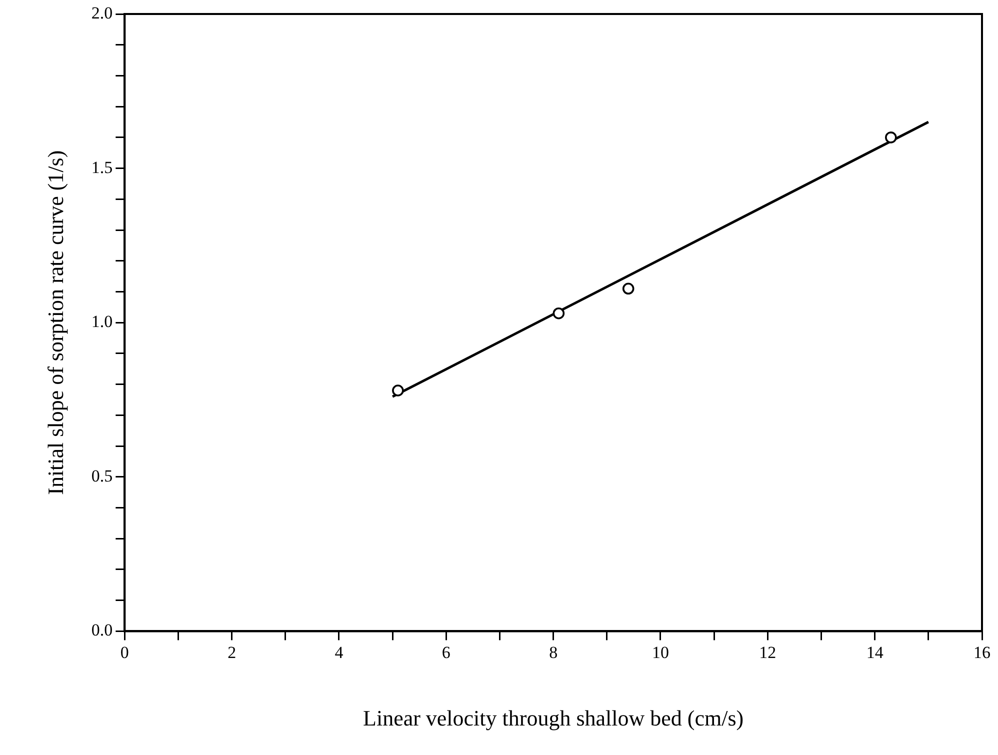 The width and height of the screenshot is (998, 755). Describe the element at coordinates (55, 322) in the screenshot. I see `y-axis-title: Initial slope of sorption rate curve (1/s)` at that location.